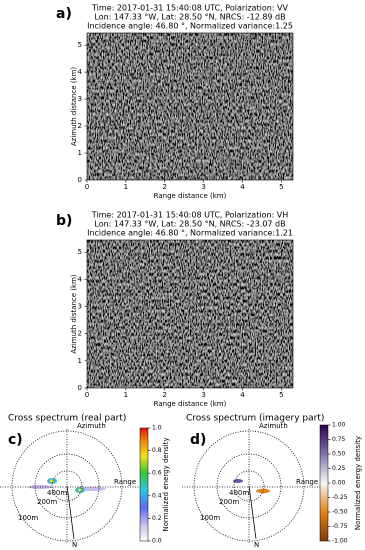 The image size is (365, 550). Describe the element at coordinates (157, 518) in the screenshot. I see `colorbar-tick-label: 0.2` at that location.